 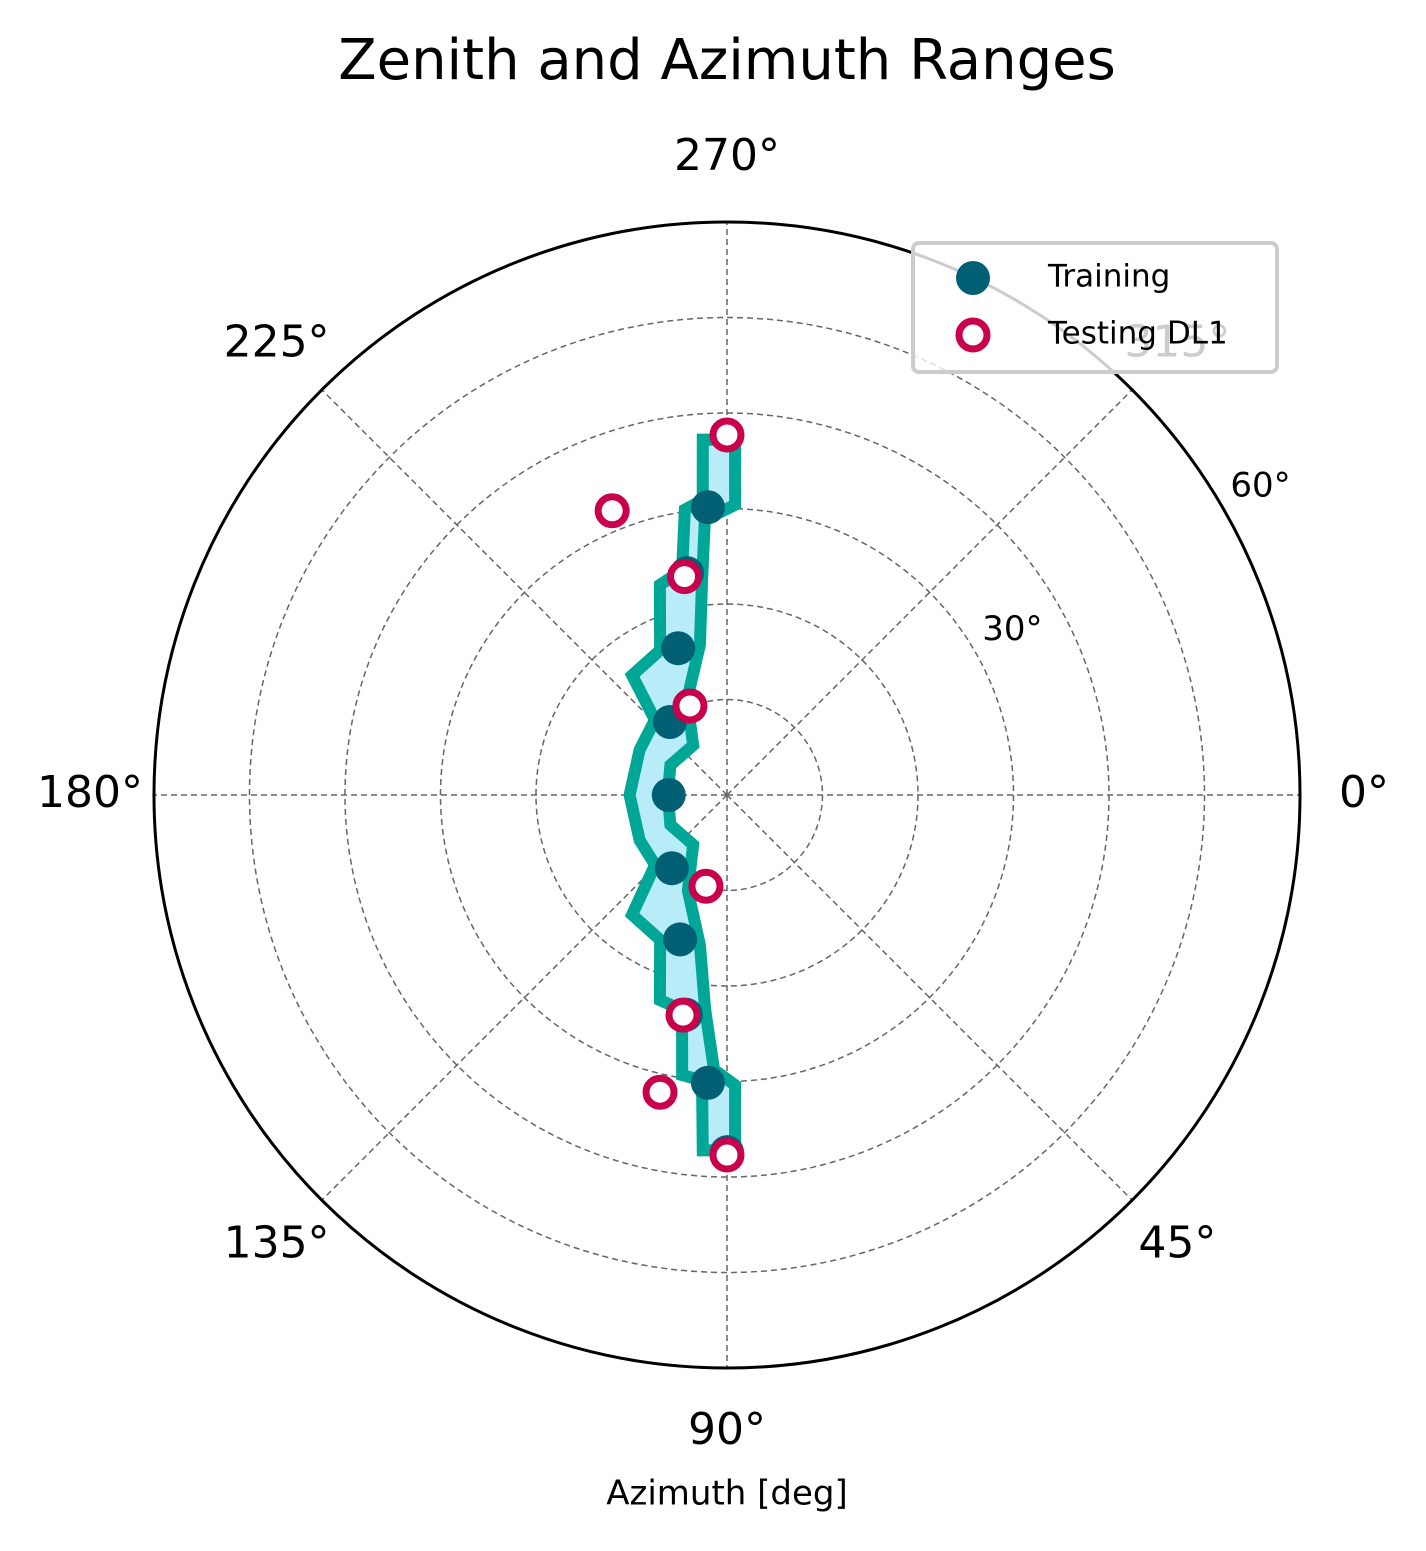 I want to click on angle-tick-label: 270°, so click(x=727, y=155).